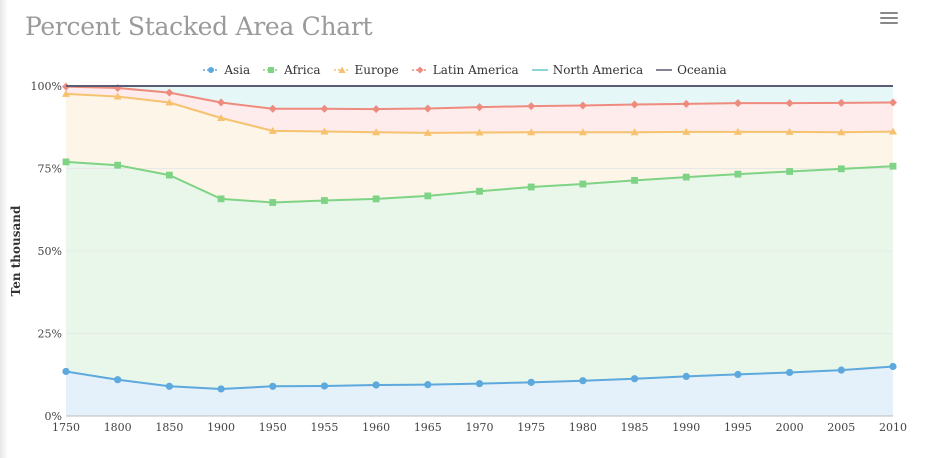 This screenshot has height=458, width=929. What do you see at coordinates (686, 427) in the screenshot?
I see `x-tick-label: 1990` at bounding box center [686, 427].